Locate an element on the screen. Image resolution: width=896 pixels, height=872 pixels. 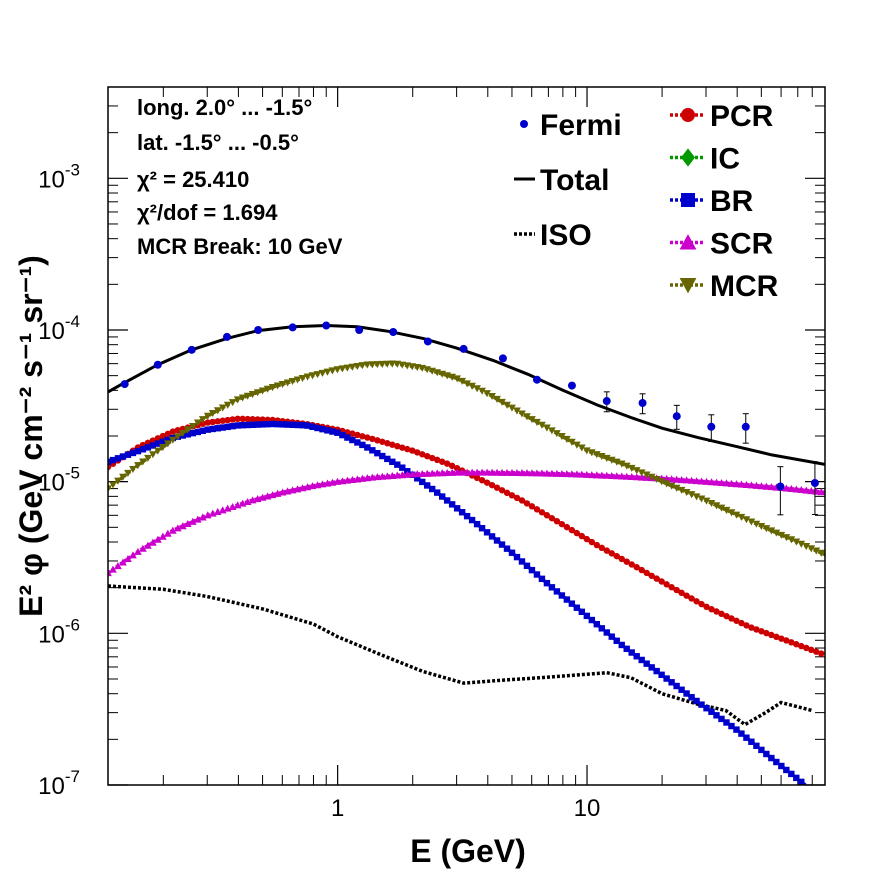
annotation-chi2-dof: χ²/dof = 1.694 is located at coordinates (207, 212).